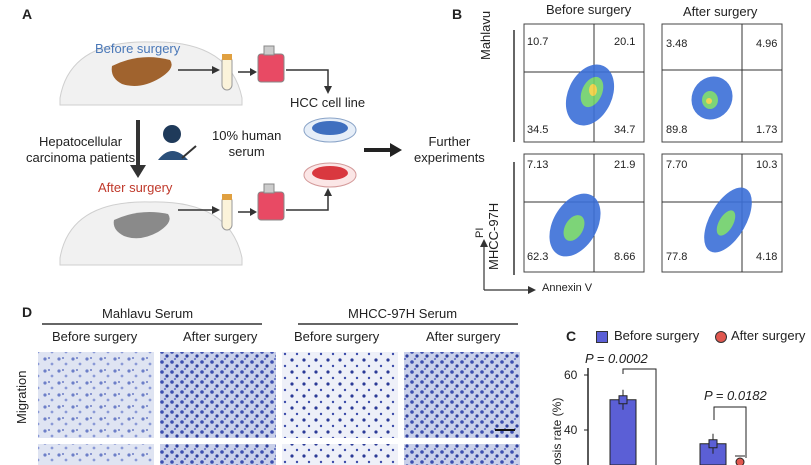 Image resolution: width=811 pixels, height=465 pixels. What do you see at coordinates (81, 149) in the screenshot?
I see `patients-label: Hepatocellular carcinoma patients` at bounding box center [81, 149].